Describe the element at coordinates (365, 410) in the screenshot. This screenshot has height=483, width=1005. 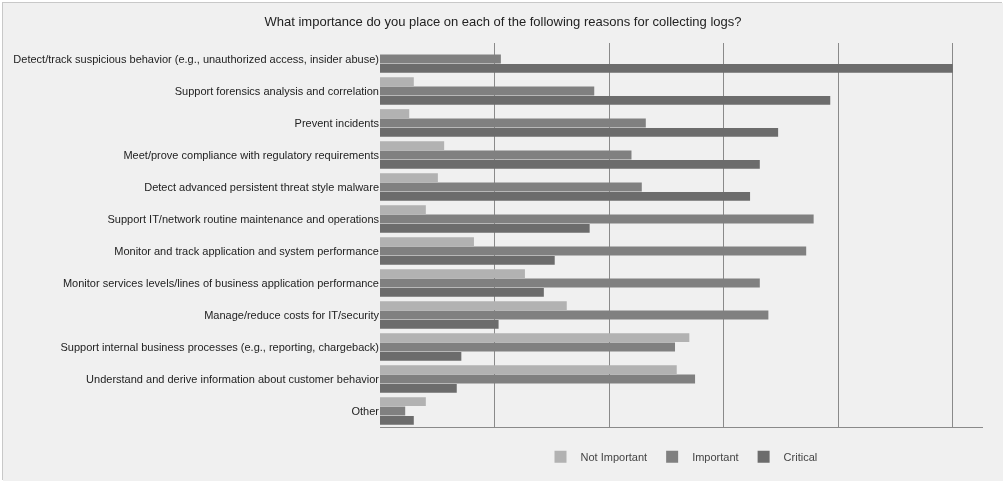
I see `y-tick-label: Other` at that location.